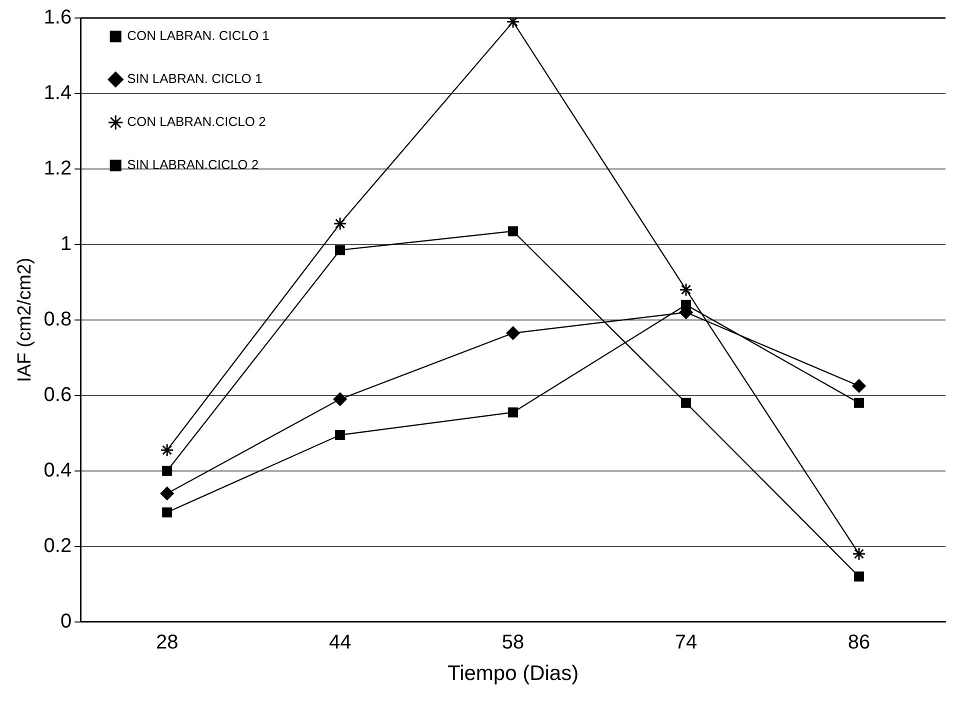  What do you see at coordinates (196, 122) in the screenshot?
I see `legend-label: CON LABRAN.CICLO 2` at bounding box center [196, 122].